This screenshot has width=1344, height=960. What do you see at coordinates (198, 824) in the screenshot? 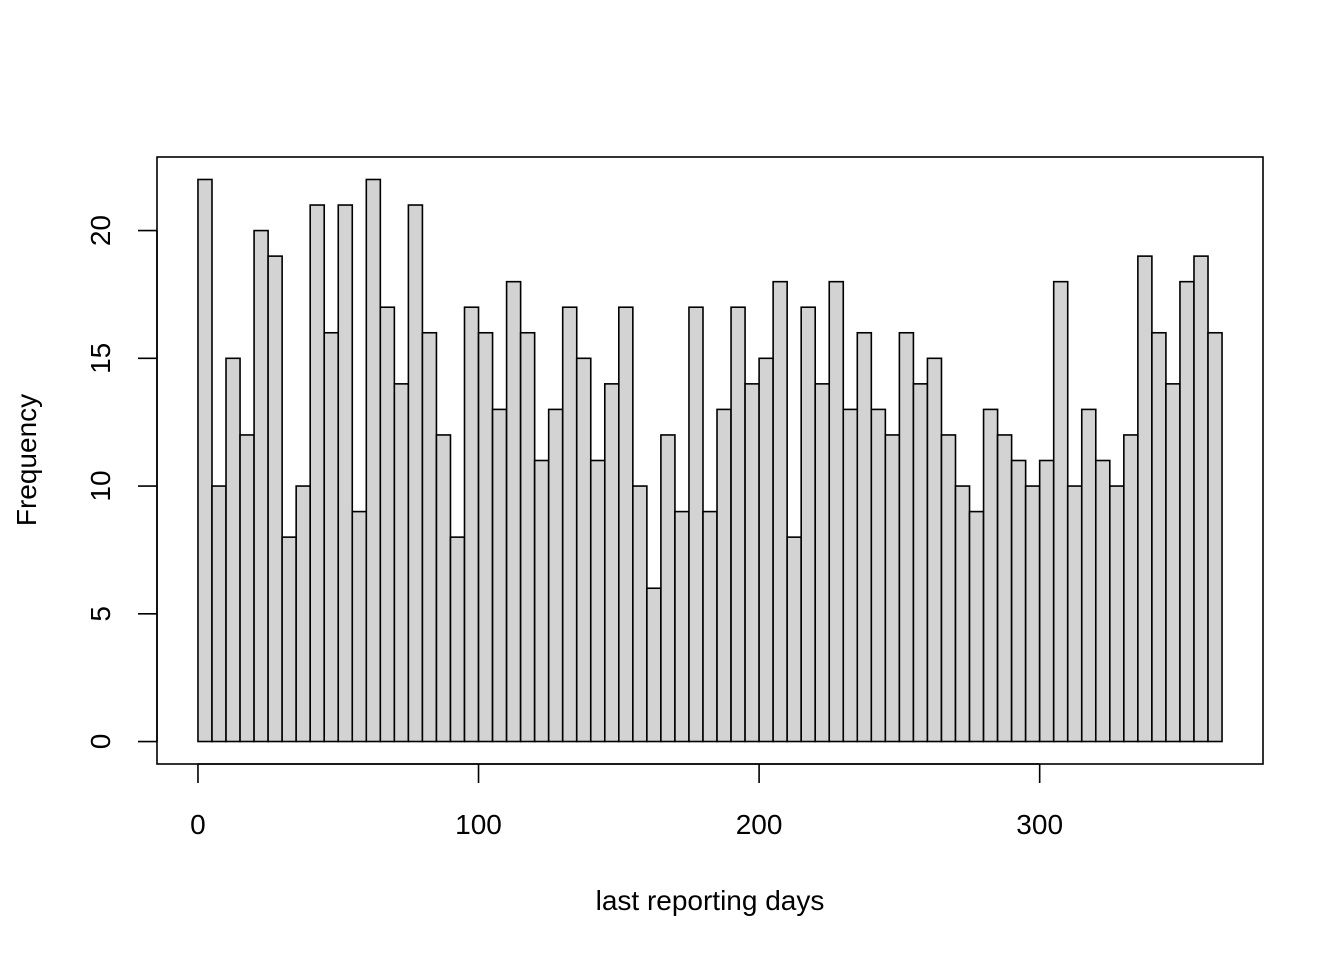
I see `x-tick-label: 0` at bounding box center [198, 824].